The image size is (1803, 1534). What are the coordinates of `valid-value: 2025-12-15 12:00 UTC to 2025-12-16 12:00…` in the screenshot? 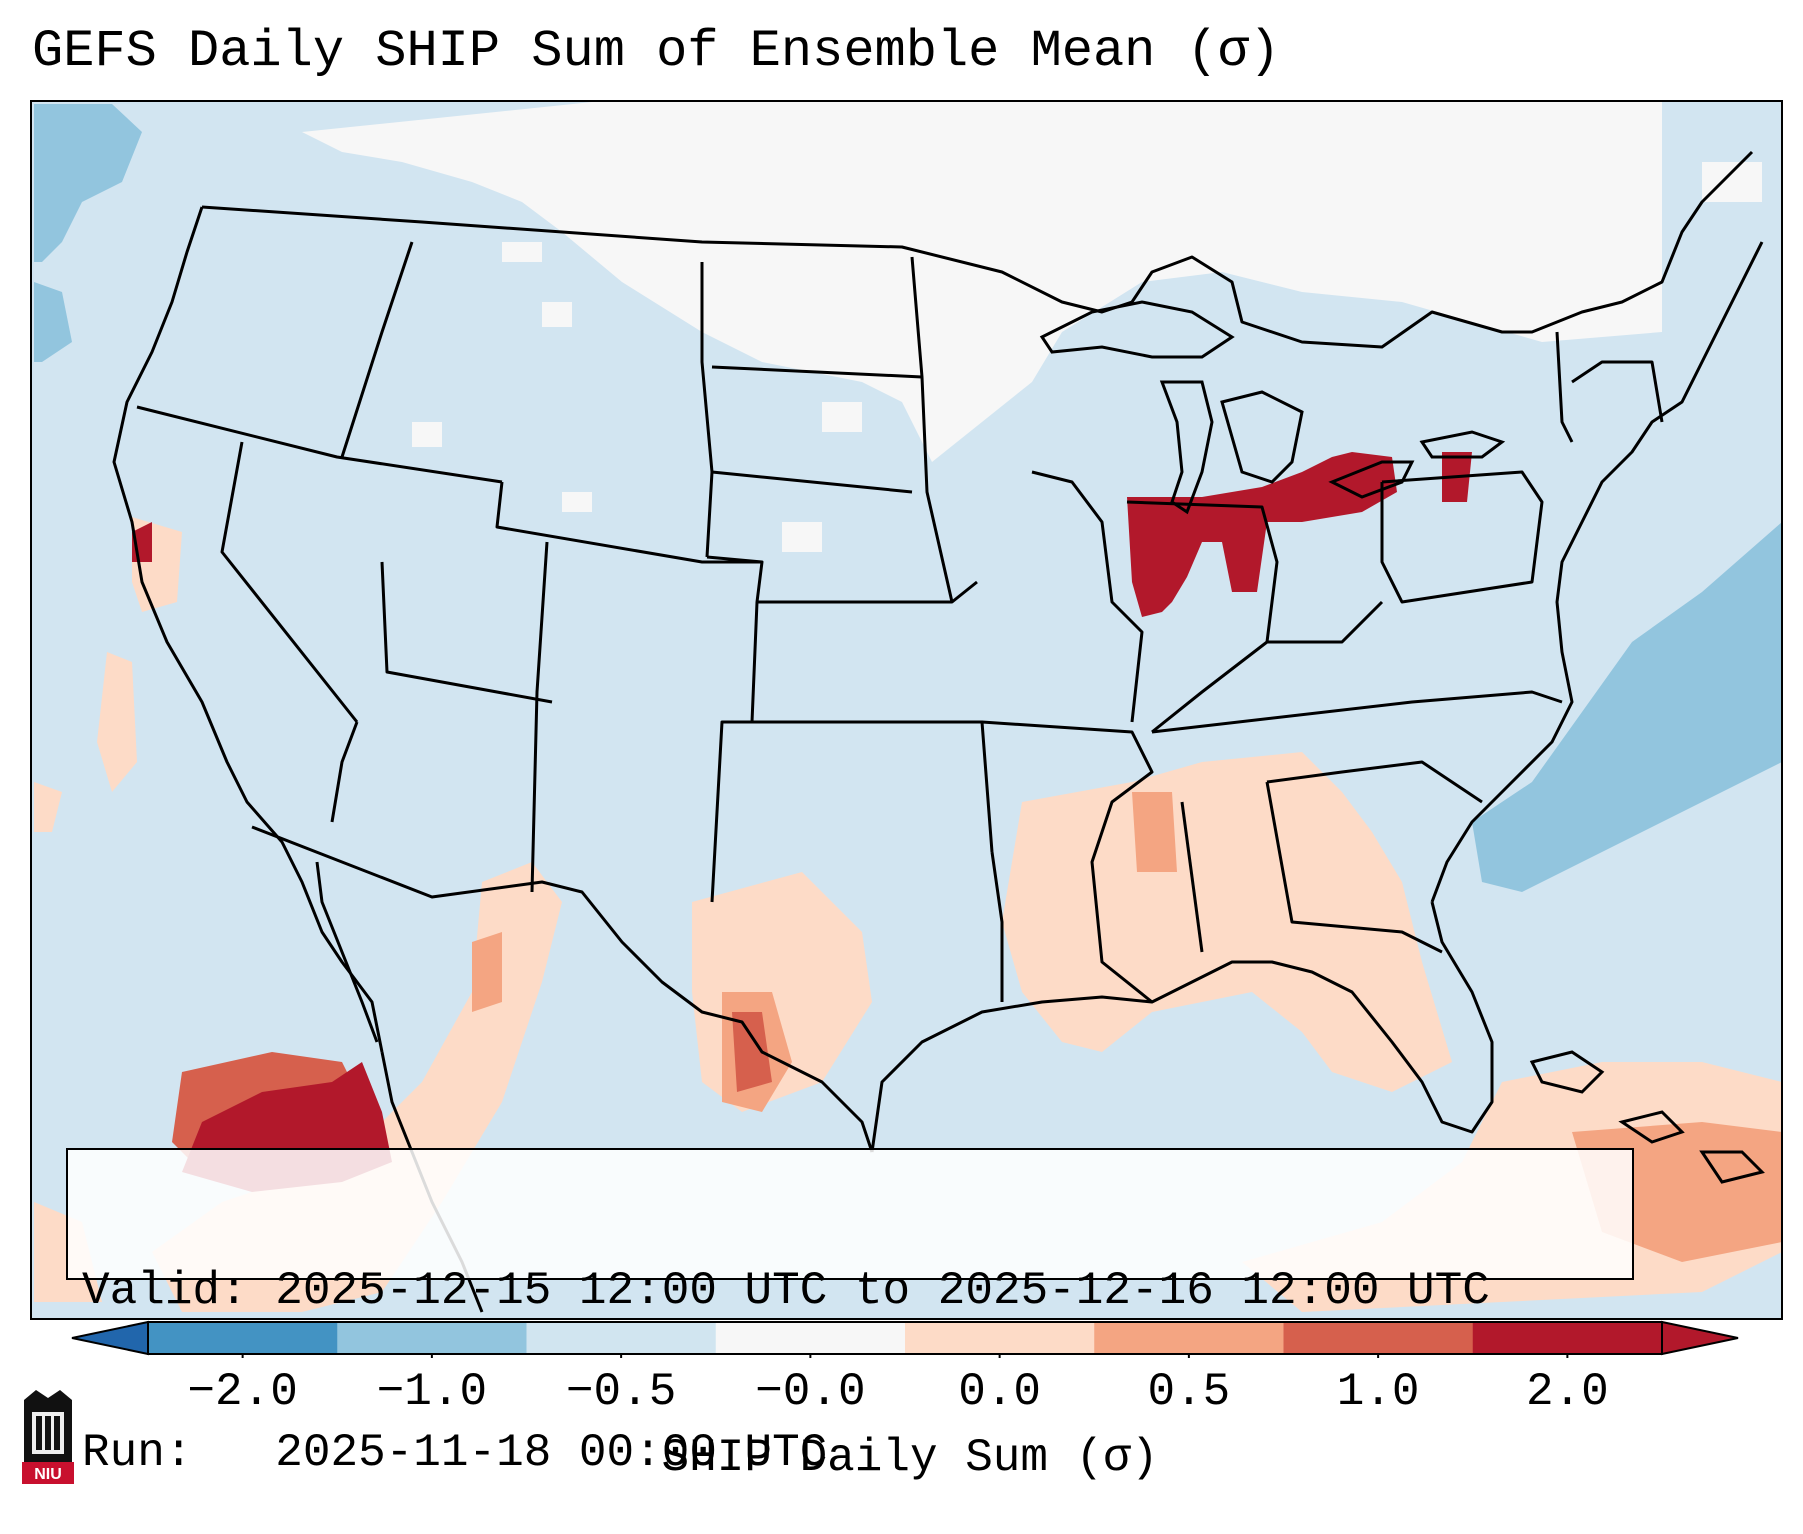 It's located at (882, 1291).